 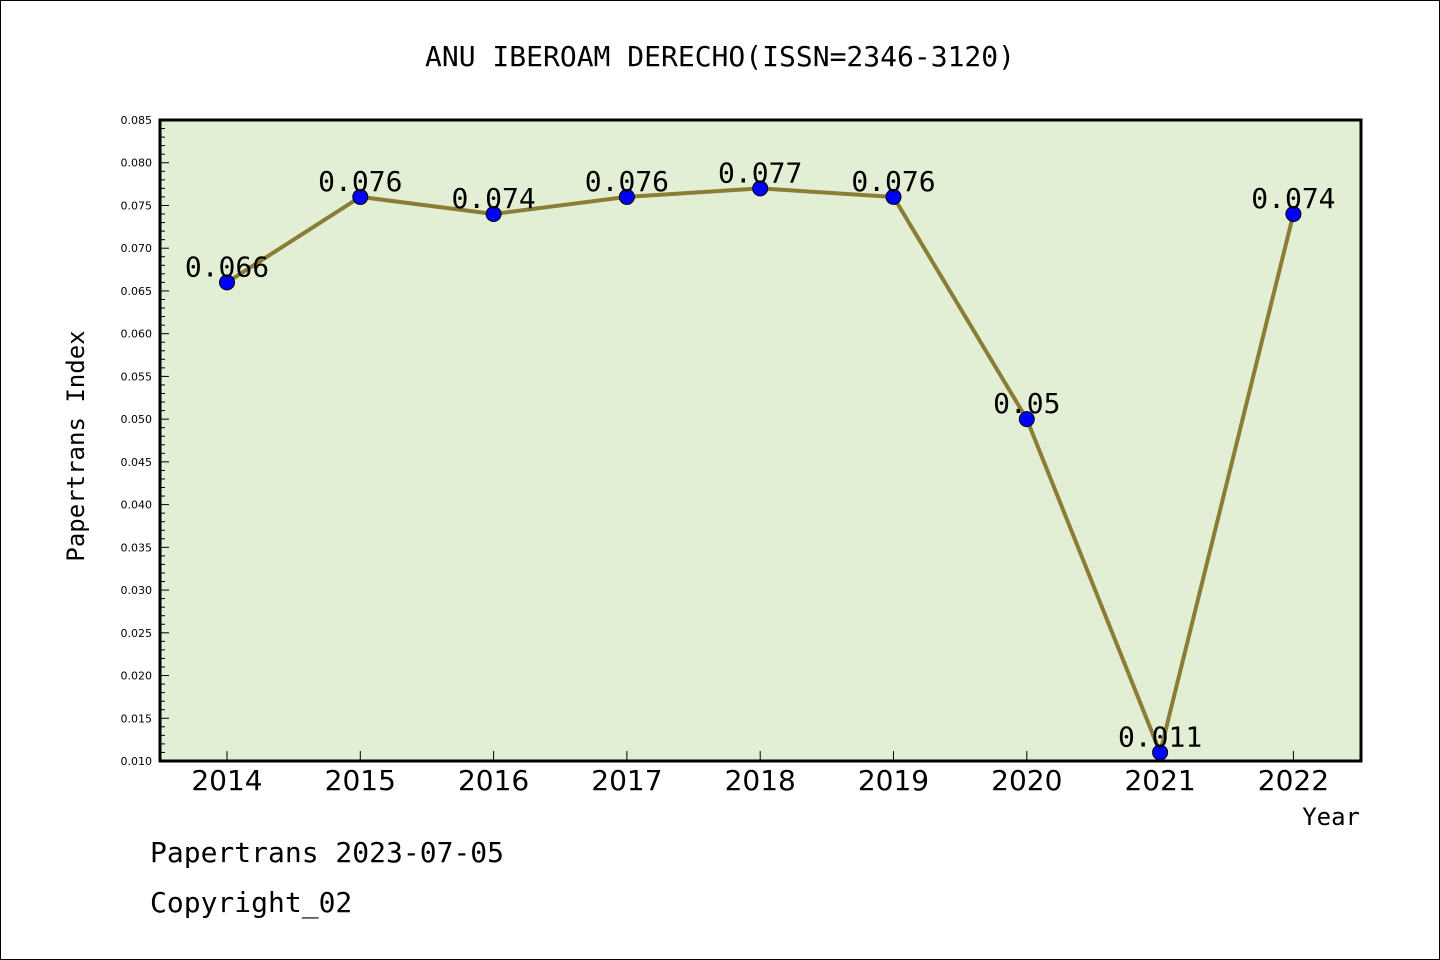 I want to click on x-tick-label: 2021, so click(x=1159, y=780).